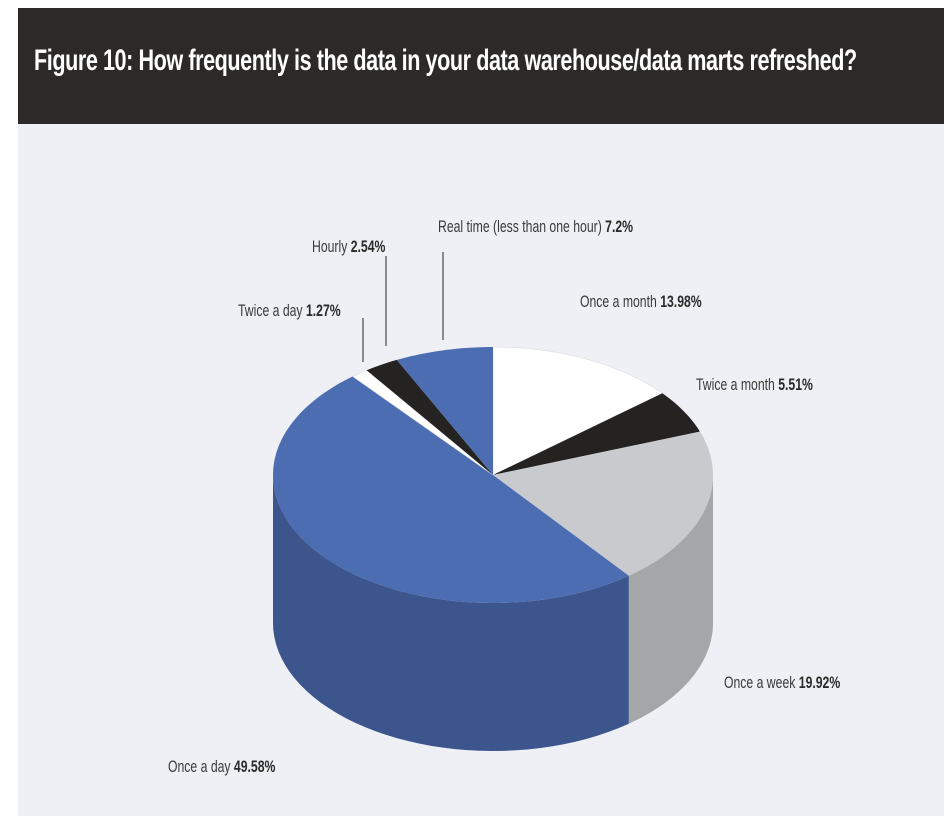  I want to click on pie-tops, so click(493, 474).